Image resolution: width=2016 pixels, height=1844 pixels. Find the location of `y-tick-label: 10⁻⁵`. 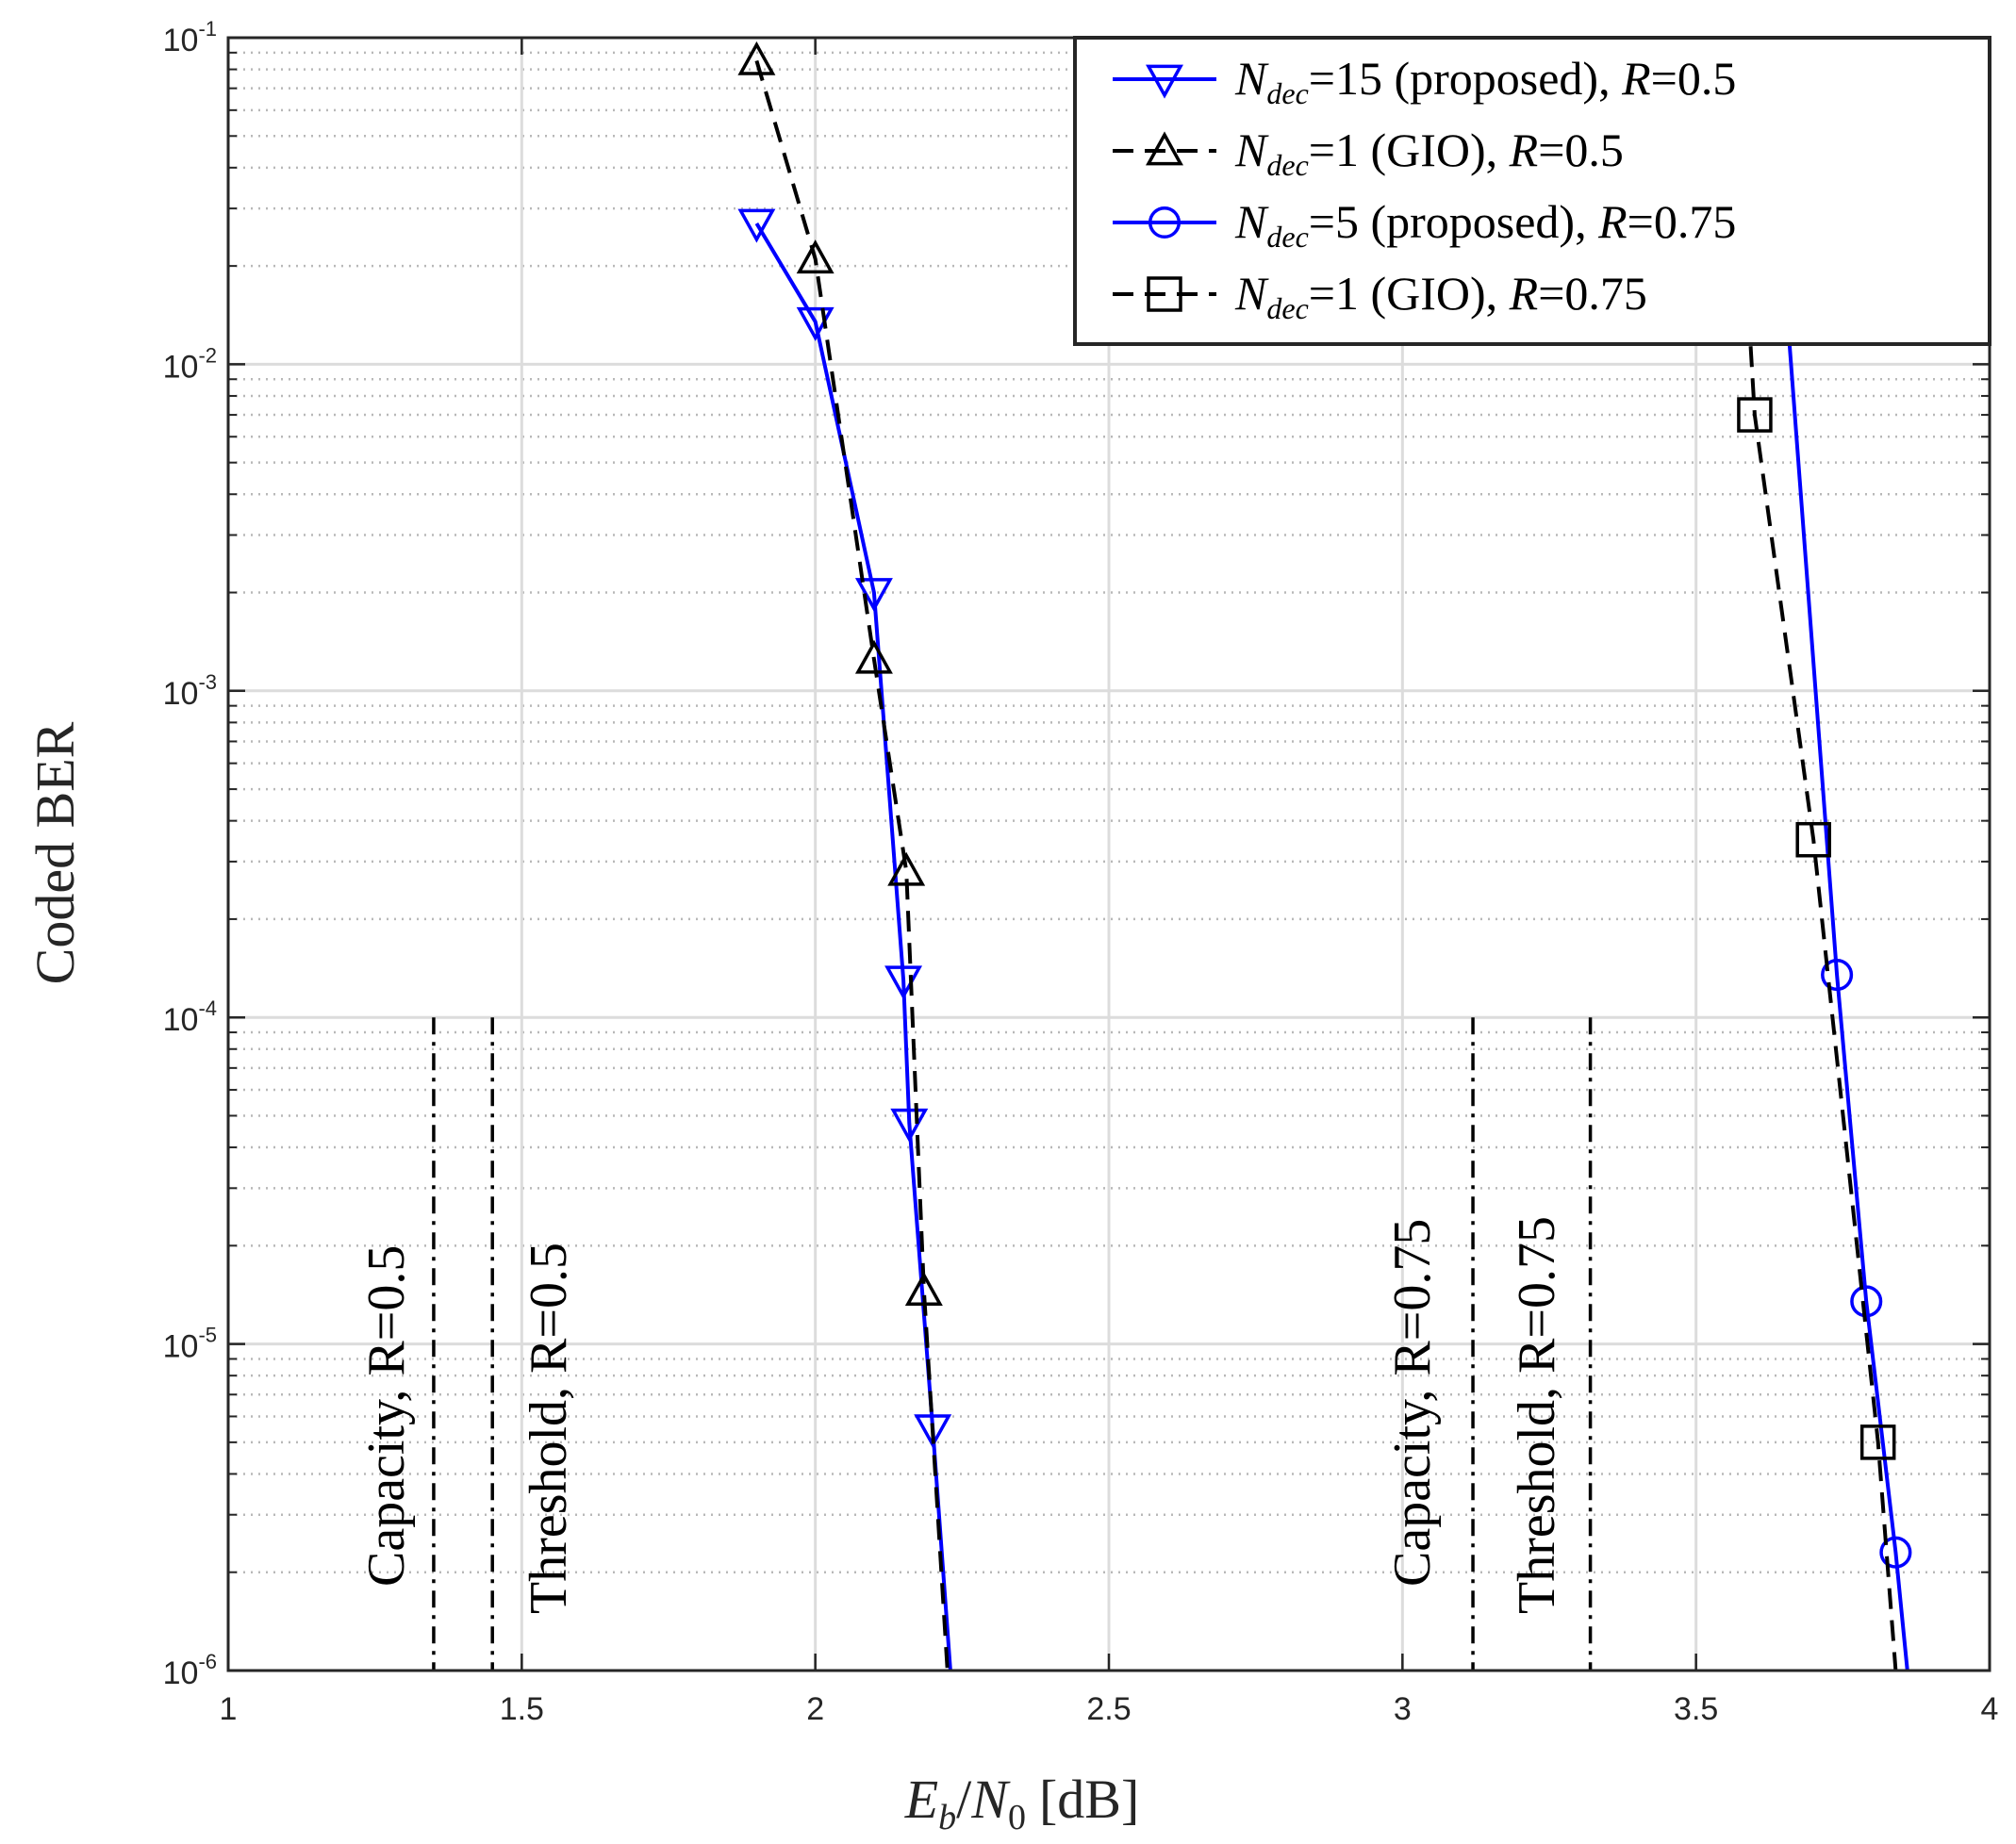

y-tick-label: 10⁻⁵ is located at coordinates (190, 1344).